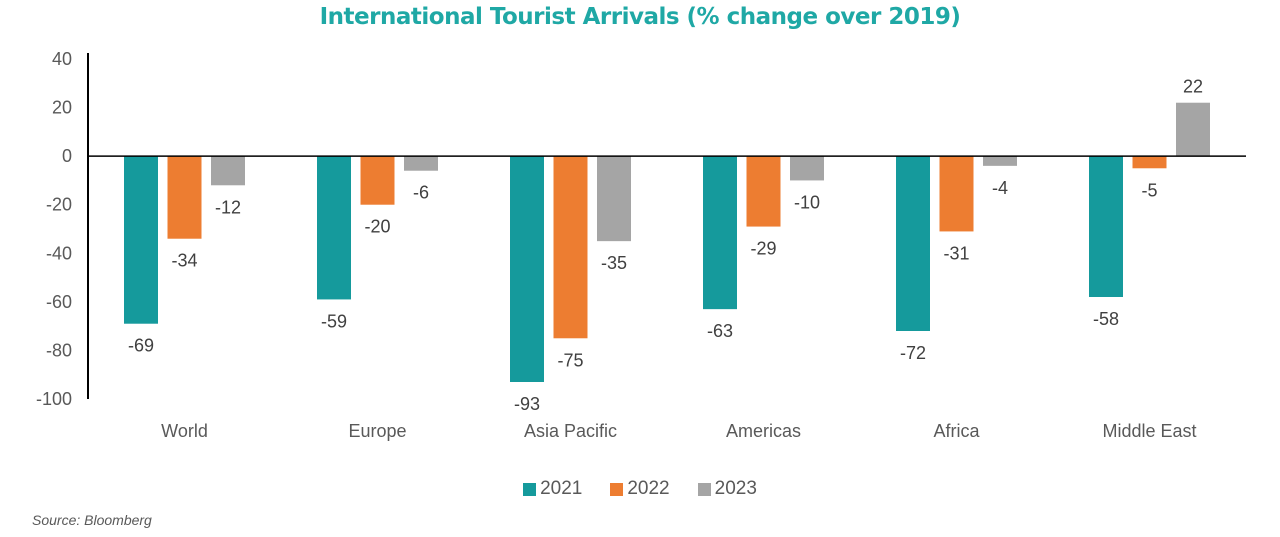  I want to click on y-tick-label: -100, so click(54, 399).